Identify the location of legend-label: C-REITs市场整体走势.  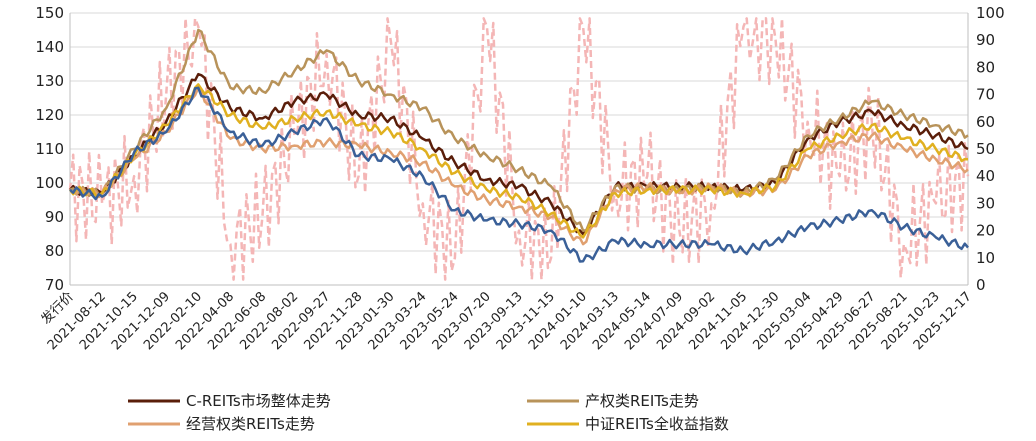
(258, 401).